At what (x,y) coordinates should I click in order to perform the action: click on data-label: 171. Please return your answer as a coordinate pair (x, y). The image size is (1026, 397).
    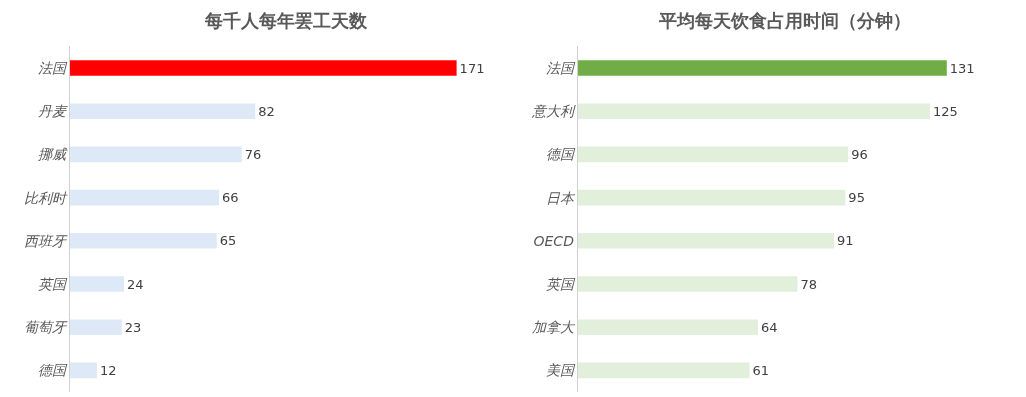
    Looking at the image, I should click on (472, 68).